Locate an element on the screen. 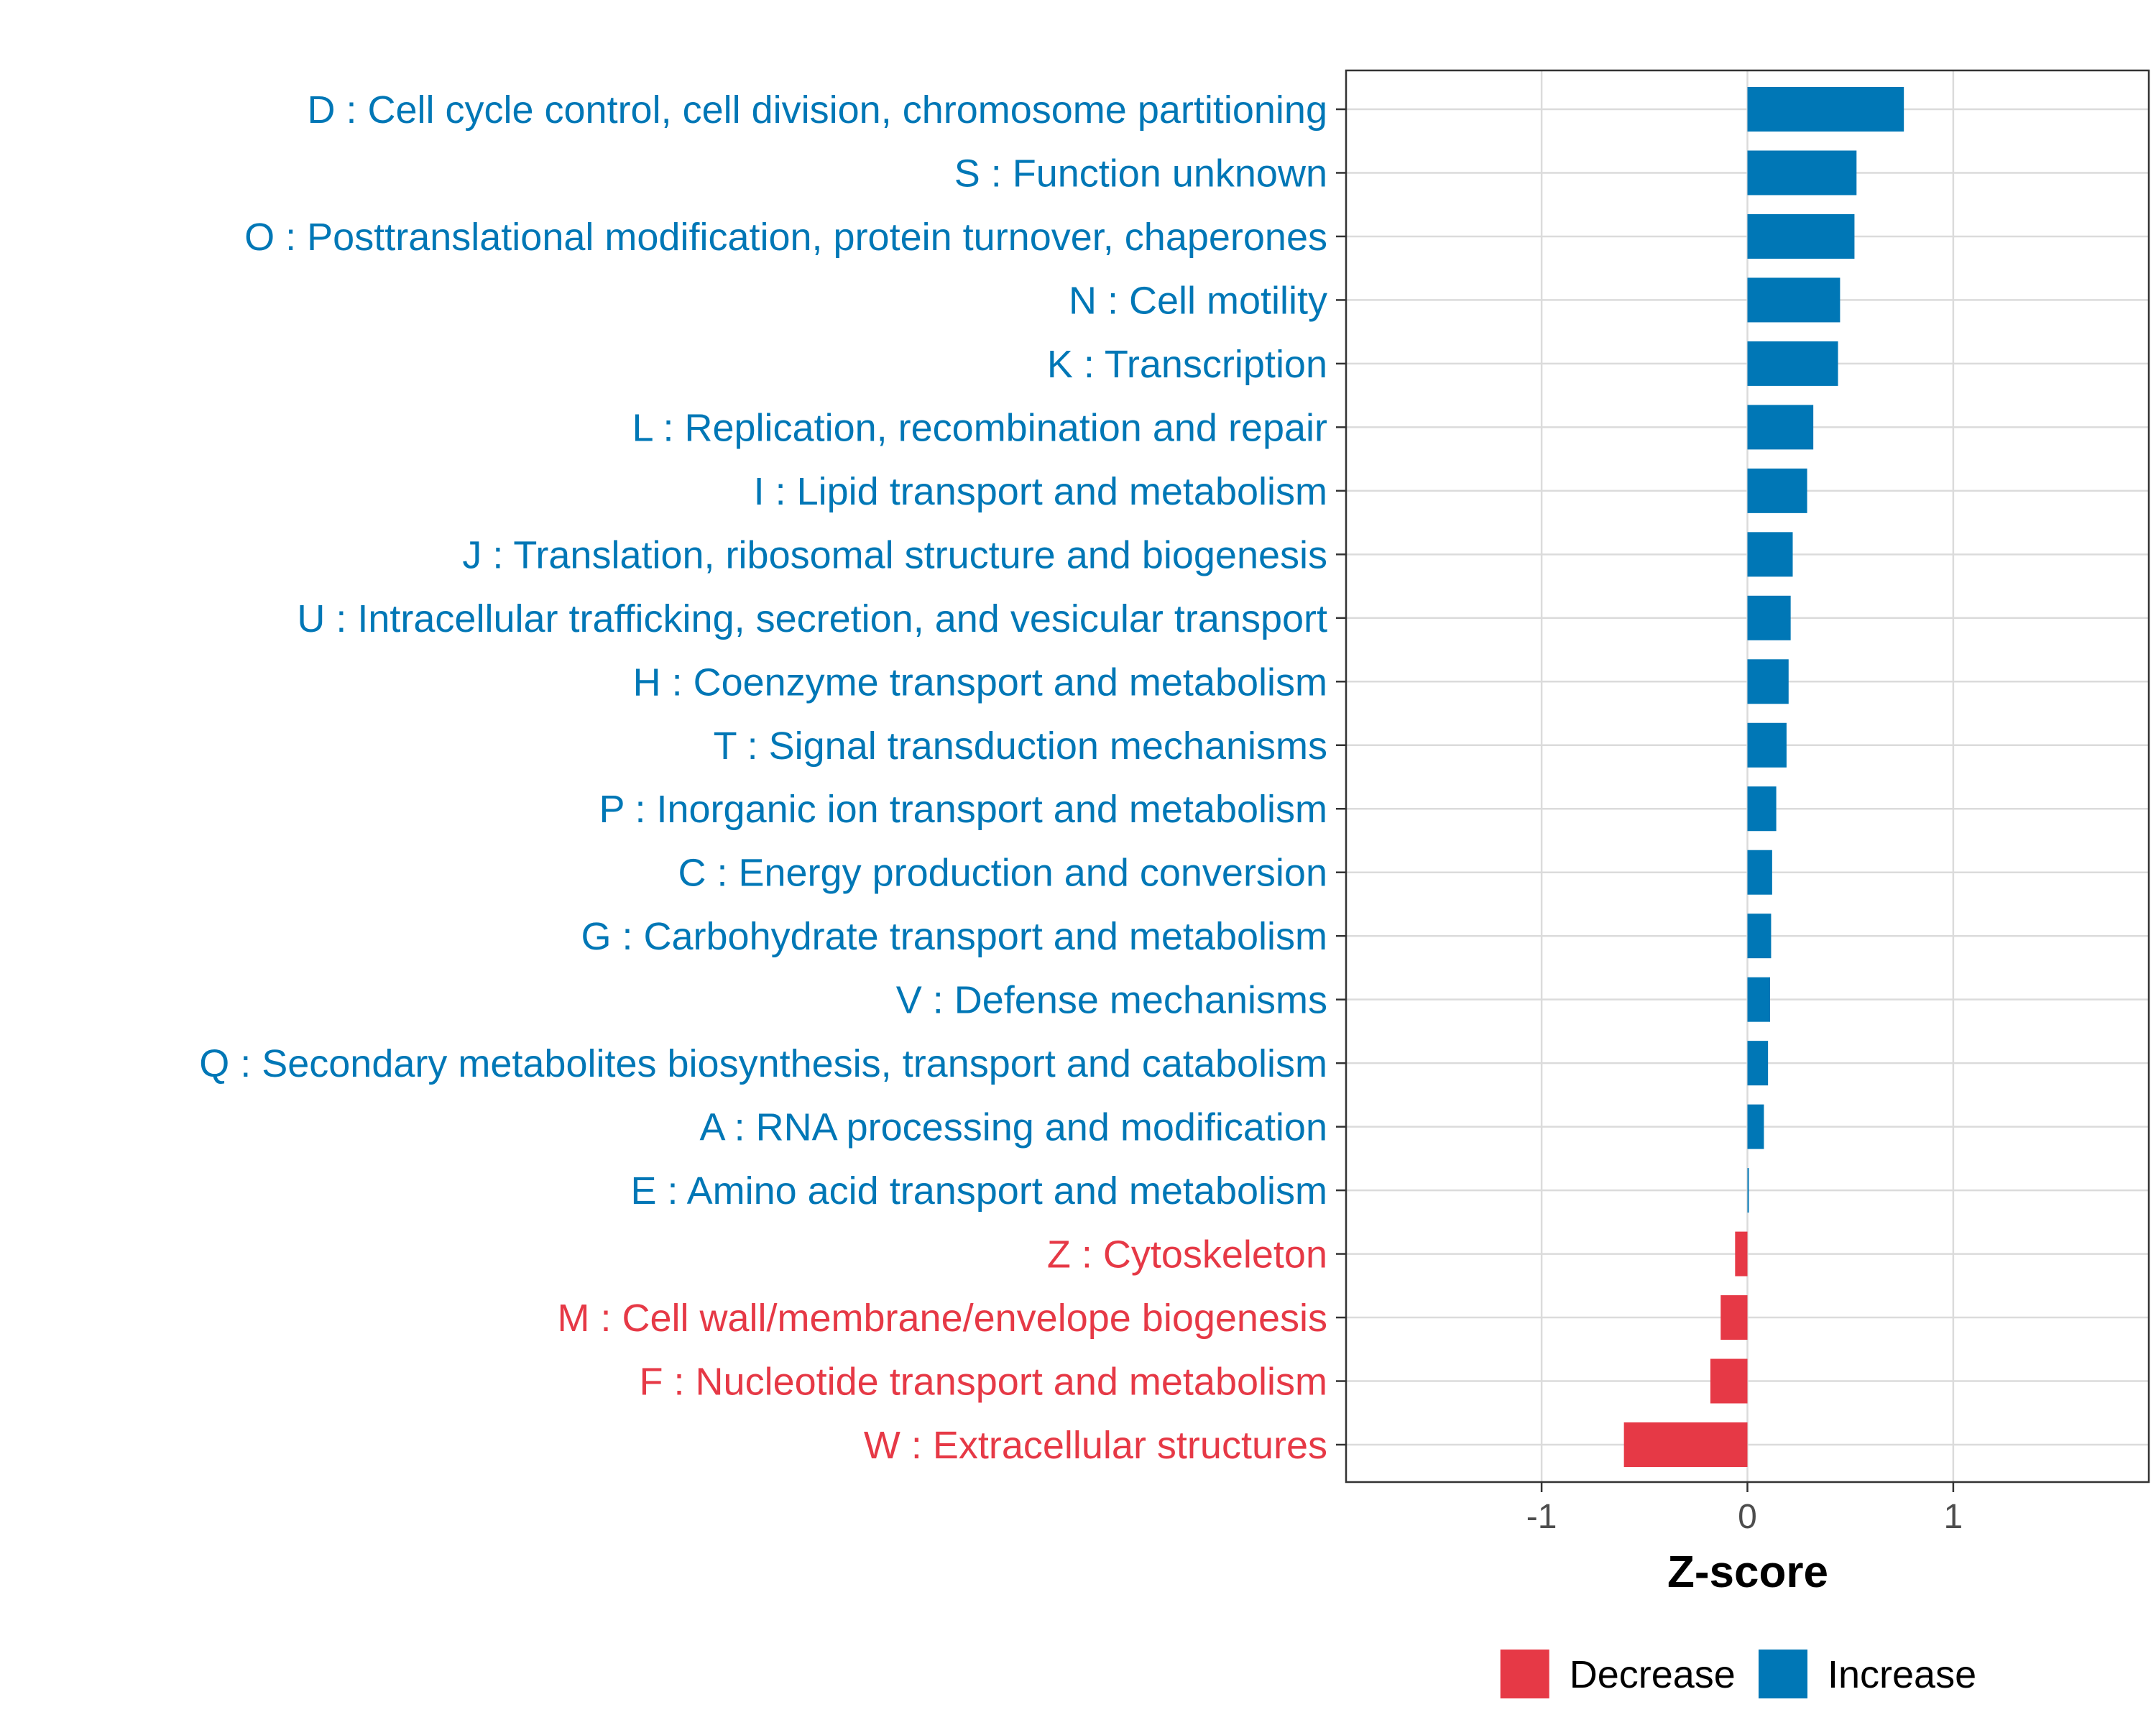 The width and height of the screenshot is (2156, 1725). category-label: E : Amino acid transport and metabolism is located at coordinates (979, 1191).